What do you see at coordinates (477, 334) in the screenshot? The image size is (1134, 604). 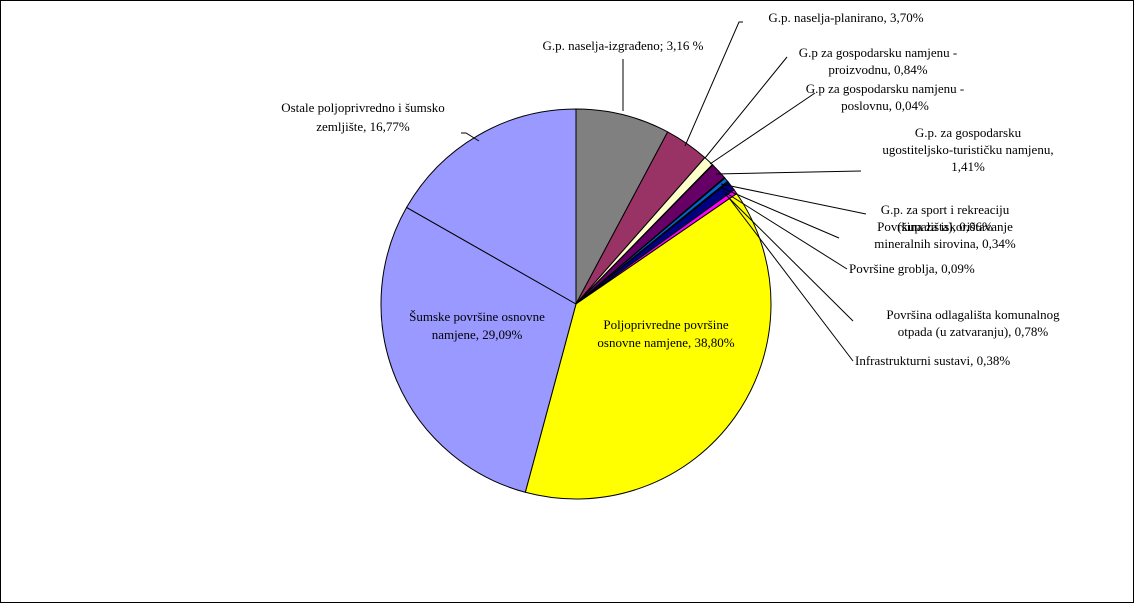 I see `slice-label-line: namjene, 29,09%` at bounding box center [477, 334].